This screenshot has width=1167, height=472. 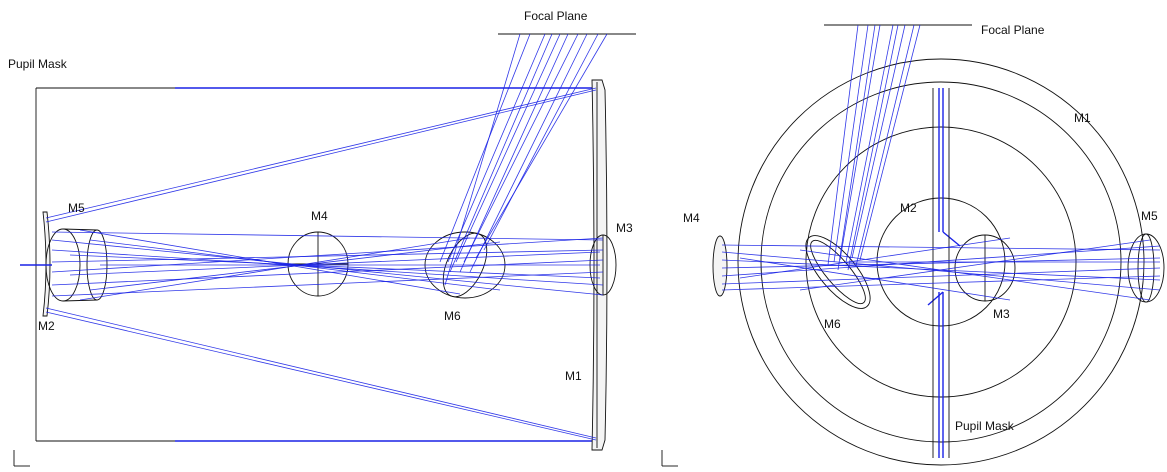 I want to click on left-m5-mirror, so click(x=76, y=265).